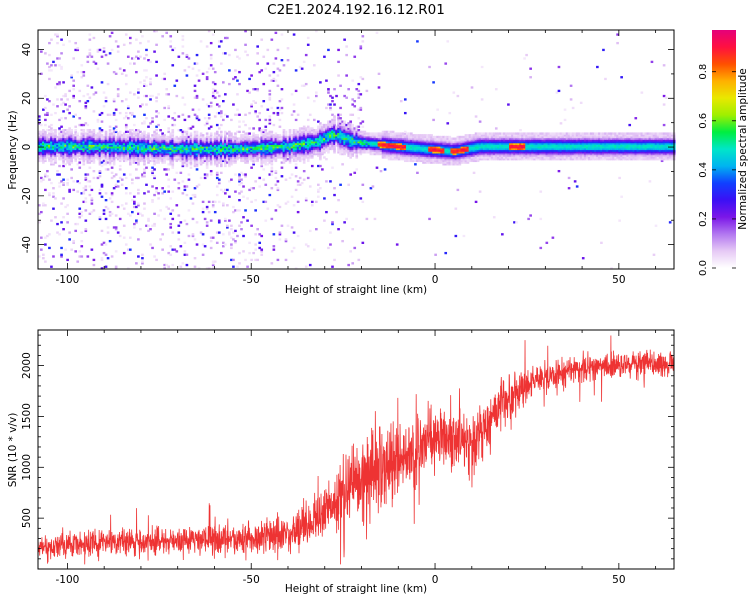 This screenshot has width=750, height=600. Describe the element at coordinates (27, 518) in the screenshot. I see `y-tick-label: 500` at that location.